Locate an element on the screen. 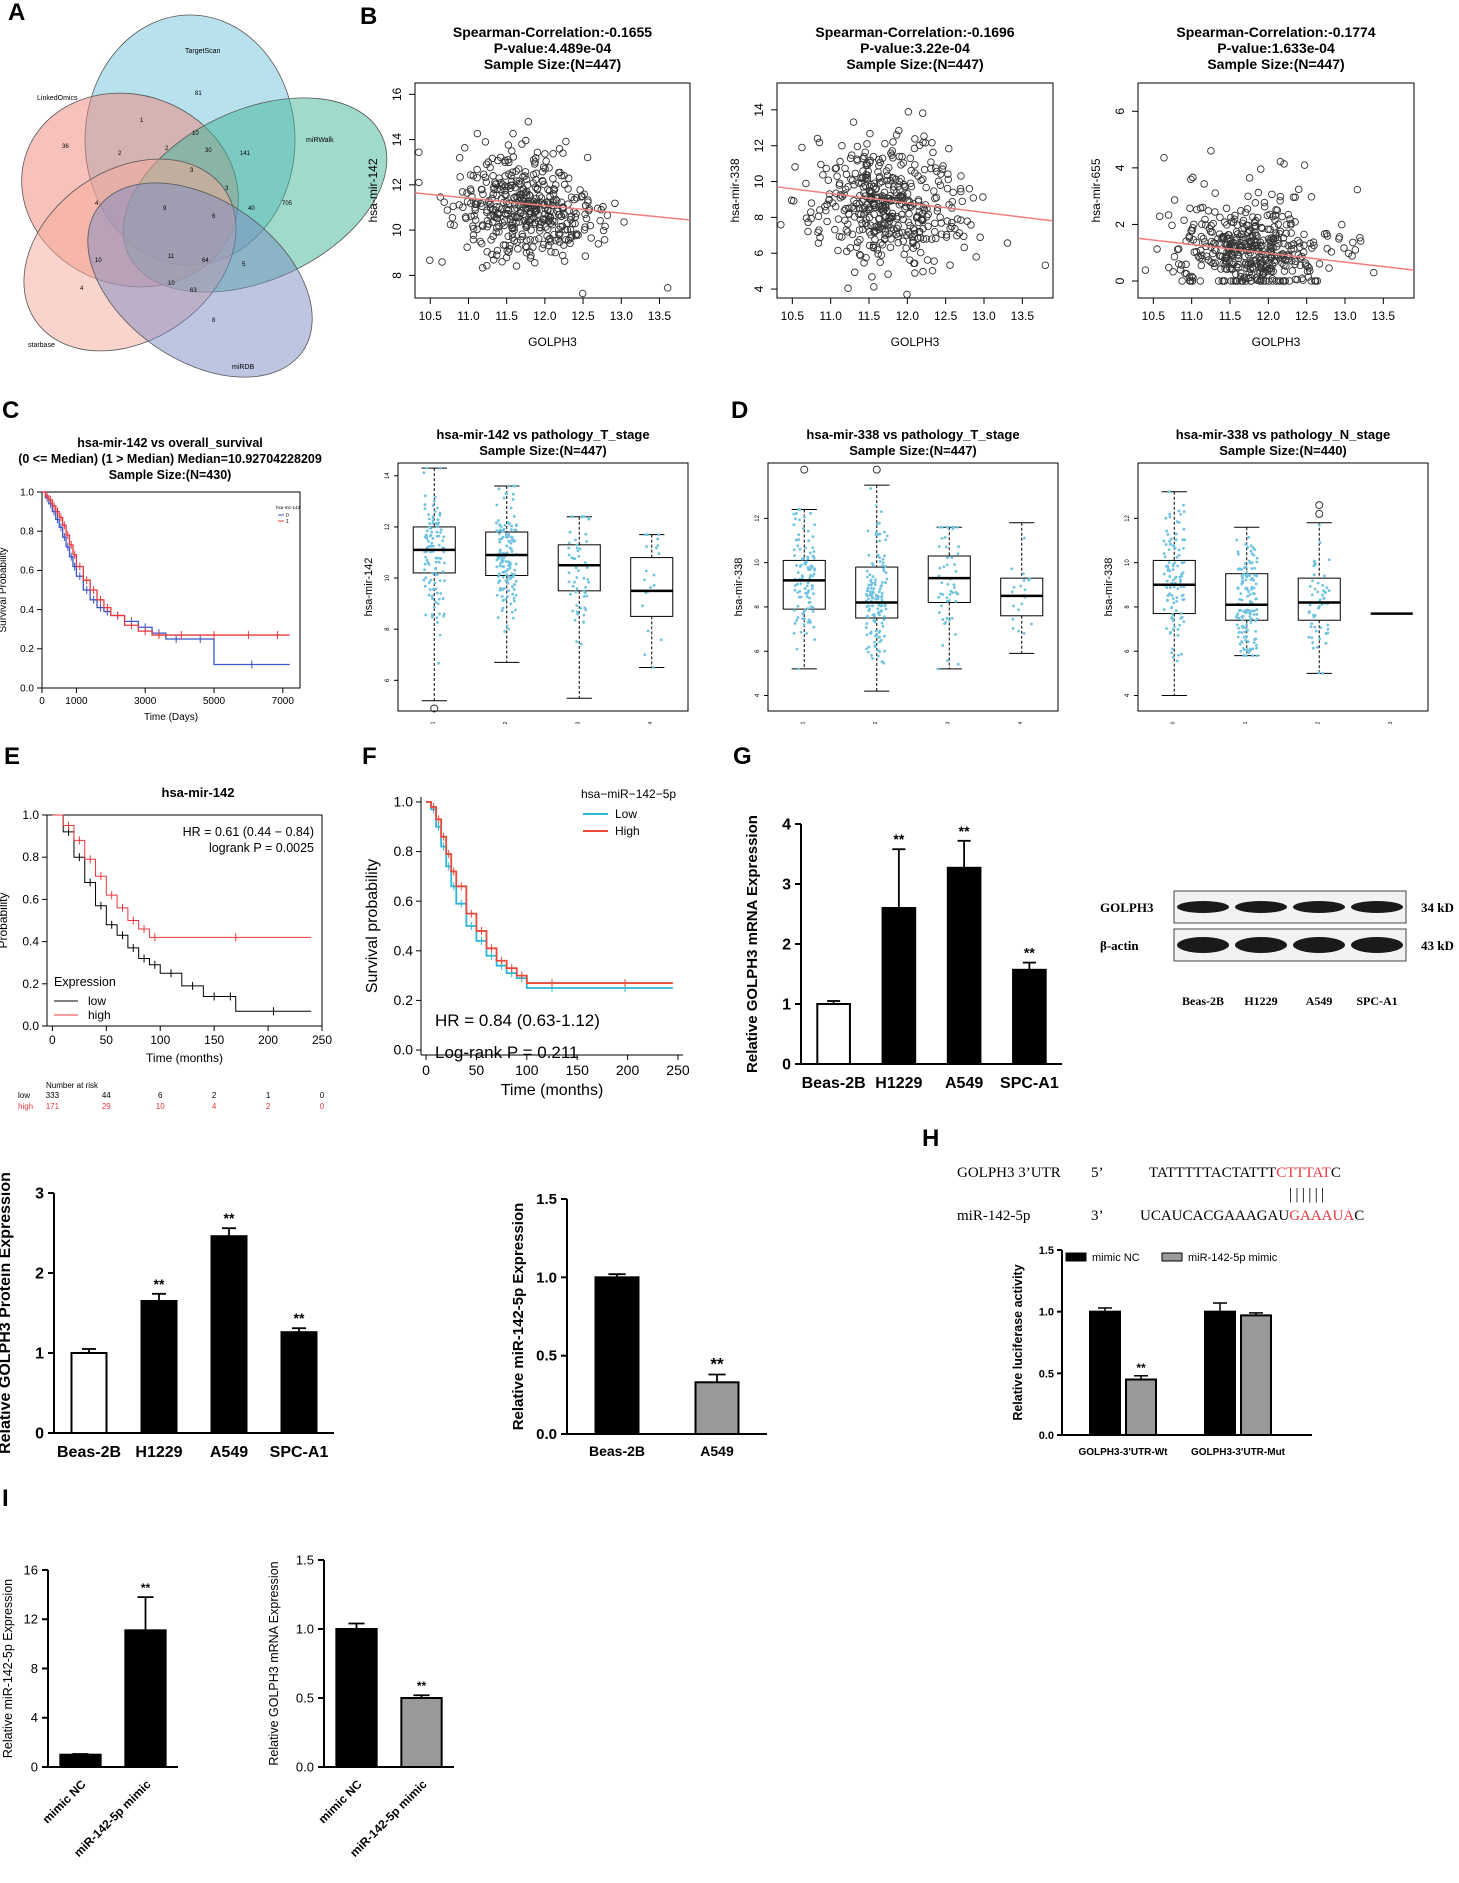 The width and height of the screenshot is (1459, 1883). y-tick-label: 12 is located at coordinates (1128, 517).